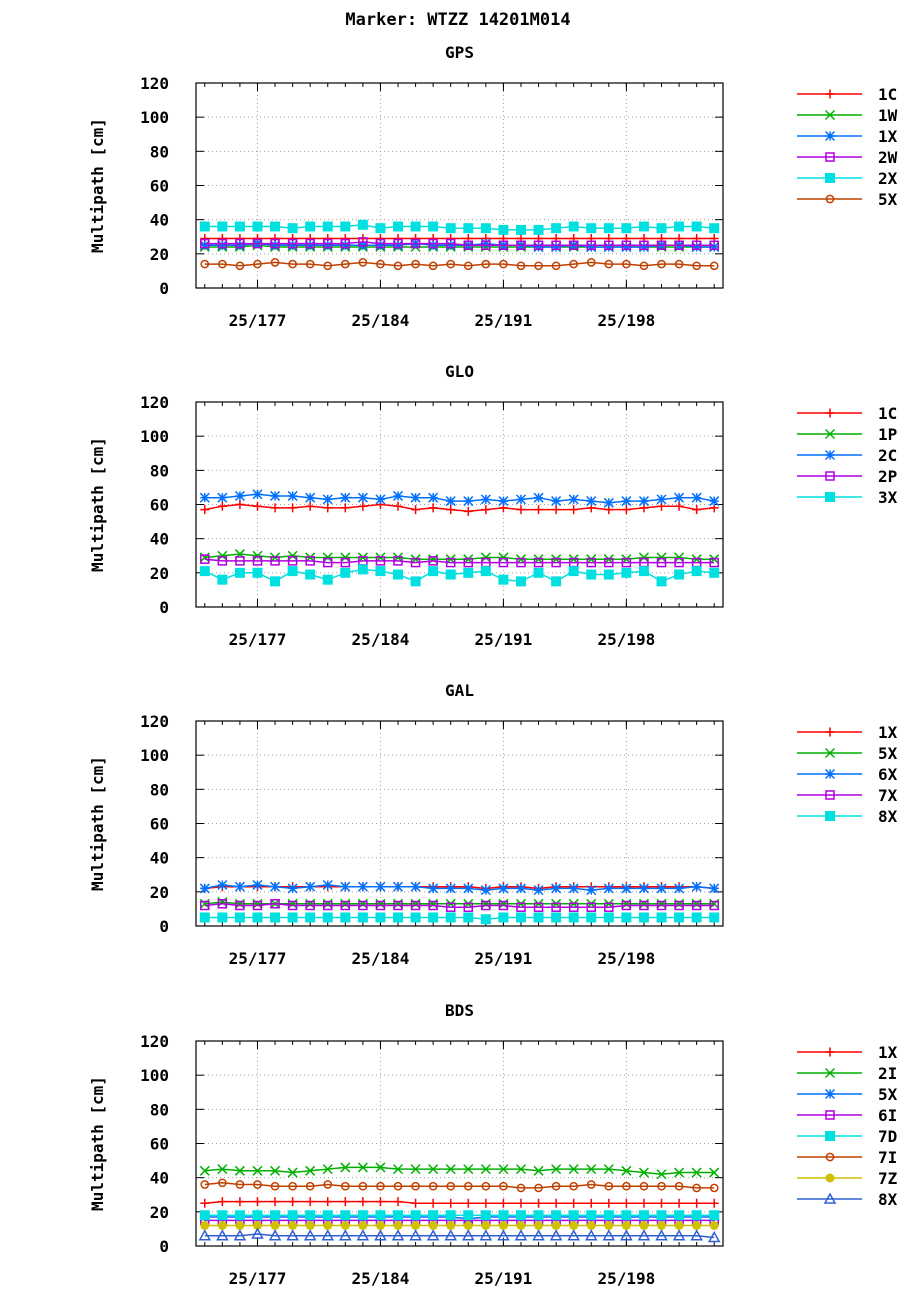  What do you see at coordinates (847, 413) in the screenshot?
I see `legend-entry-glo-1c: 1C` at bounding box center [847, 413].